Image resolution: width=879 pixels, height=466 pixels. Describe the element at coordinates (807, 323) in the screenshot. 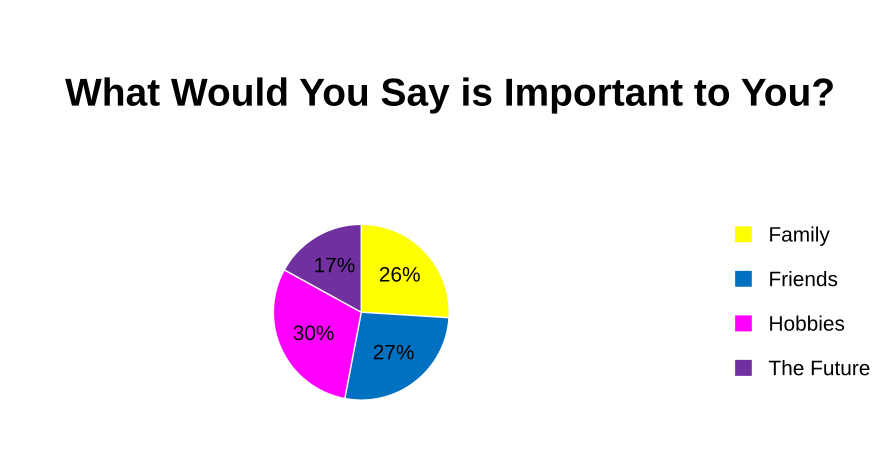

I see `legend-label: Hobbies` at that location.